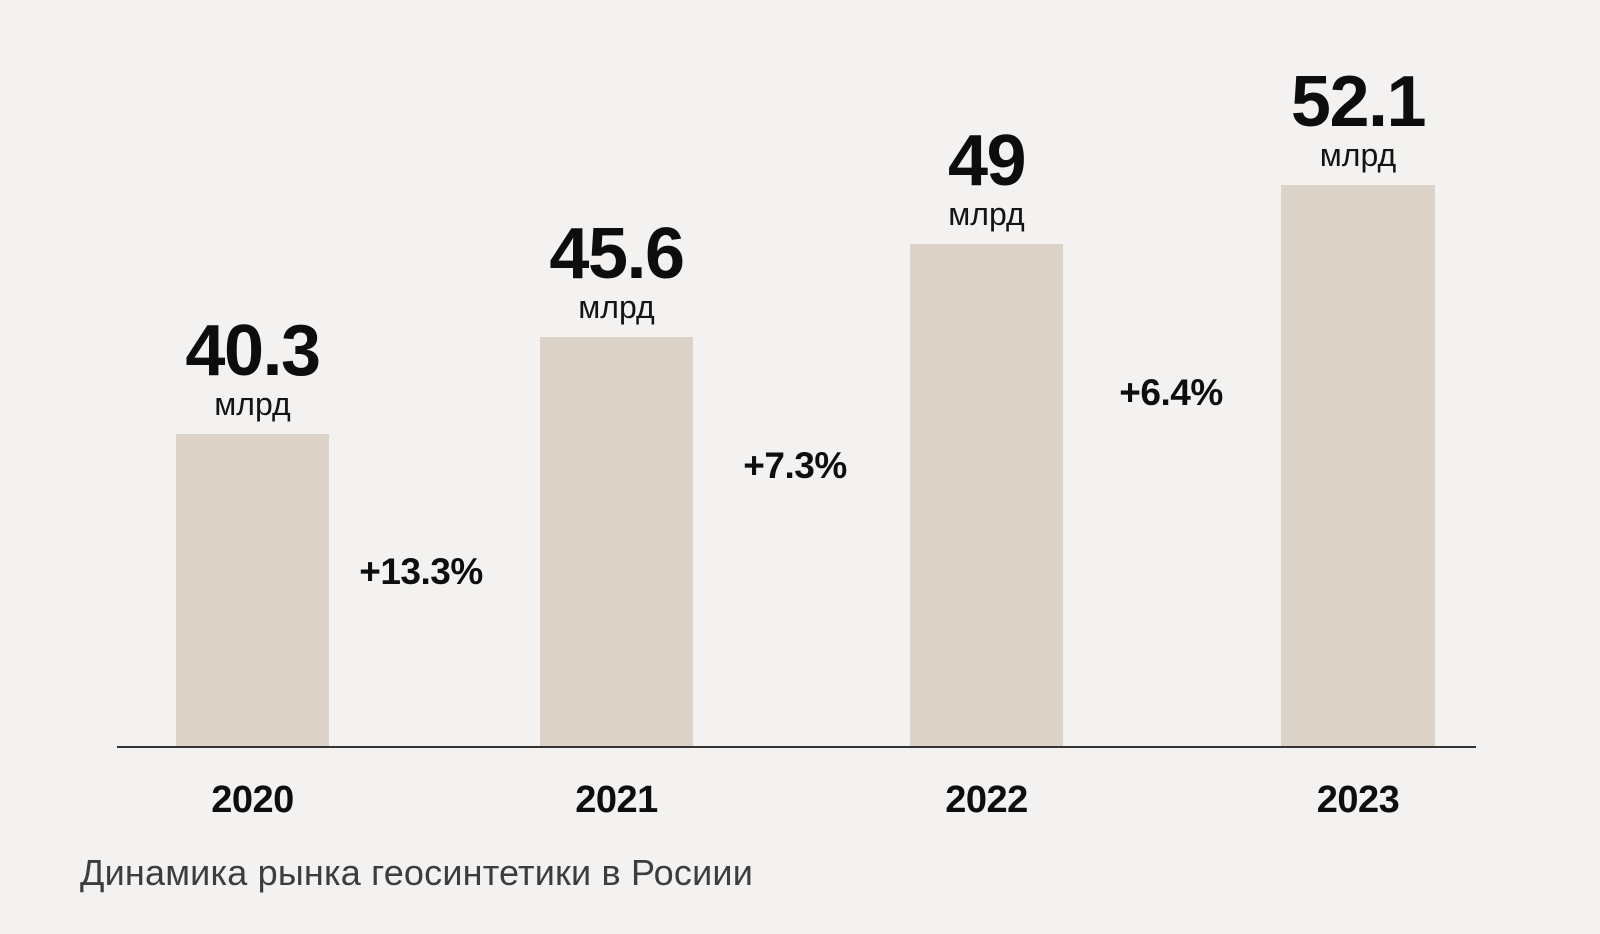 This screenshot has width=1600, height=934. I want to click on growth-label-2020-2021: +13.3%, so click(421, 571).